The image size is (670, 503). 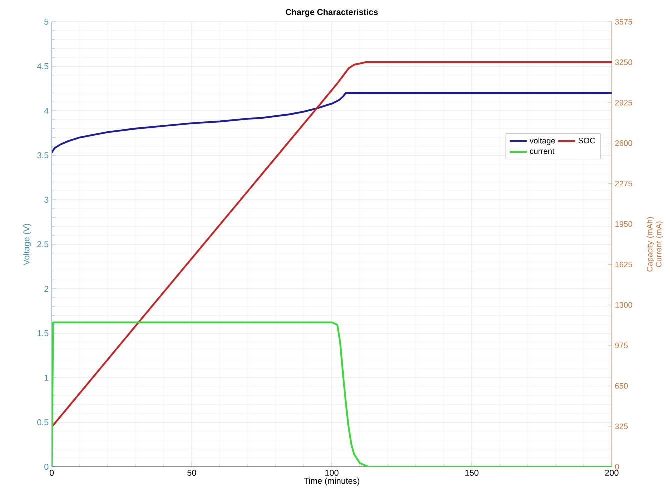 What do you see at coordinates (612, 473) in the screenshot?
I see `x-tick-label: 200` at bounding box center [612, 473].